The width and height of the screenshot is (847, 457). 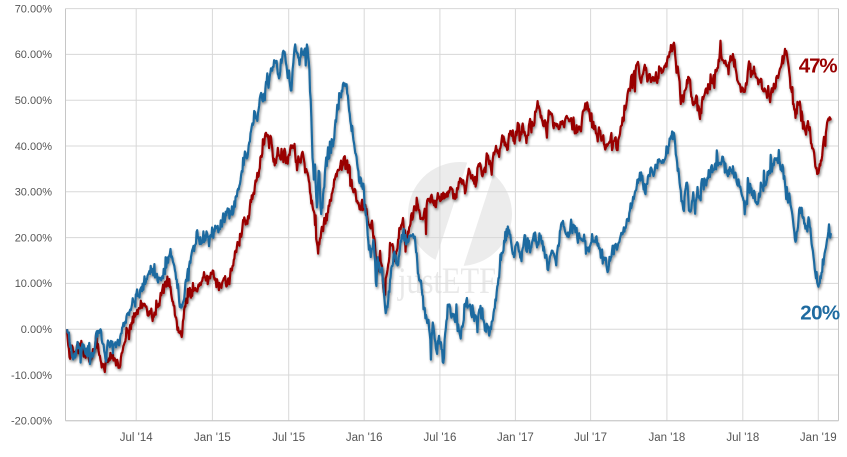 What do you see at coordinates (34, 101) in the screenshot?
I see `svg-text: 50.00%` at bounding box center [34, 101].